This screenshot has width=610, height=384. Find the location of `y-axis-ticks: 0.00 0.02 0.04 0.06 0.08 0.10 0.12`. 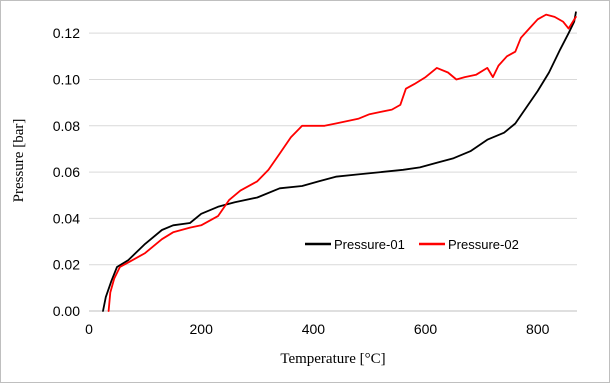

y-axis-ticks: 0.00 0.02 0.04 0.06 0.08 0.10 0.12 is located at coordinates (66, 172).